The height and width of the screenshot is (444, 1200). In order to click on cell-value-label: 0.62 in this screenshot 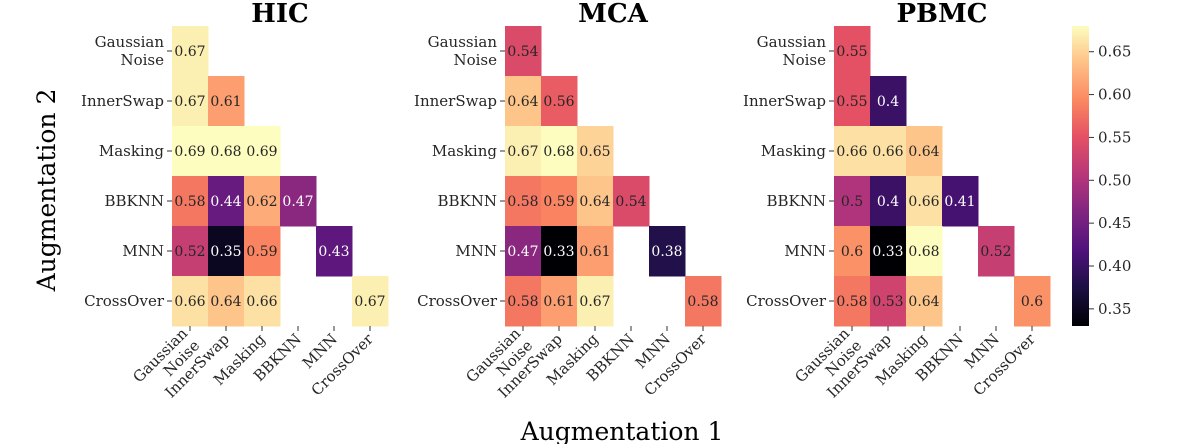, I will do `click(261, 202)`.